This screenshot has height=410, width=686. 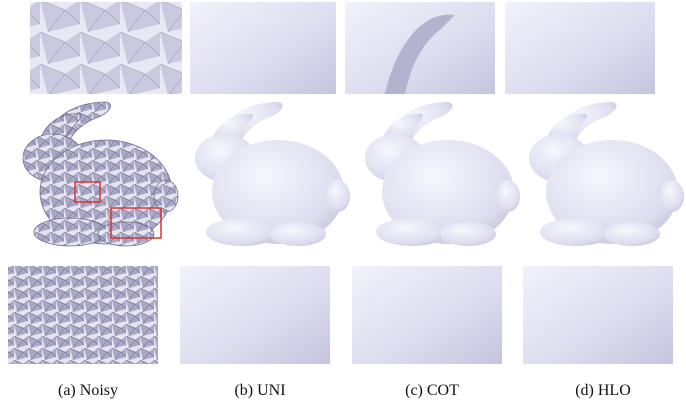 What do you see at coordinates (442, 174) in the screenshot?
I see `bunny-cot` at bounding box center [442, 174].